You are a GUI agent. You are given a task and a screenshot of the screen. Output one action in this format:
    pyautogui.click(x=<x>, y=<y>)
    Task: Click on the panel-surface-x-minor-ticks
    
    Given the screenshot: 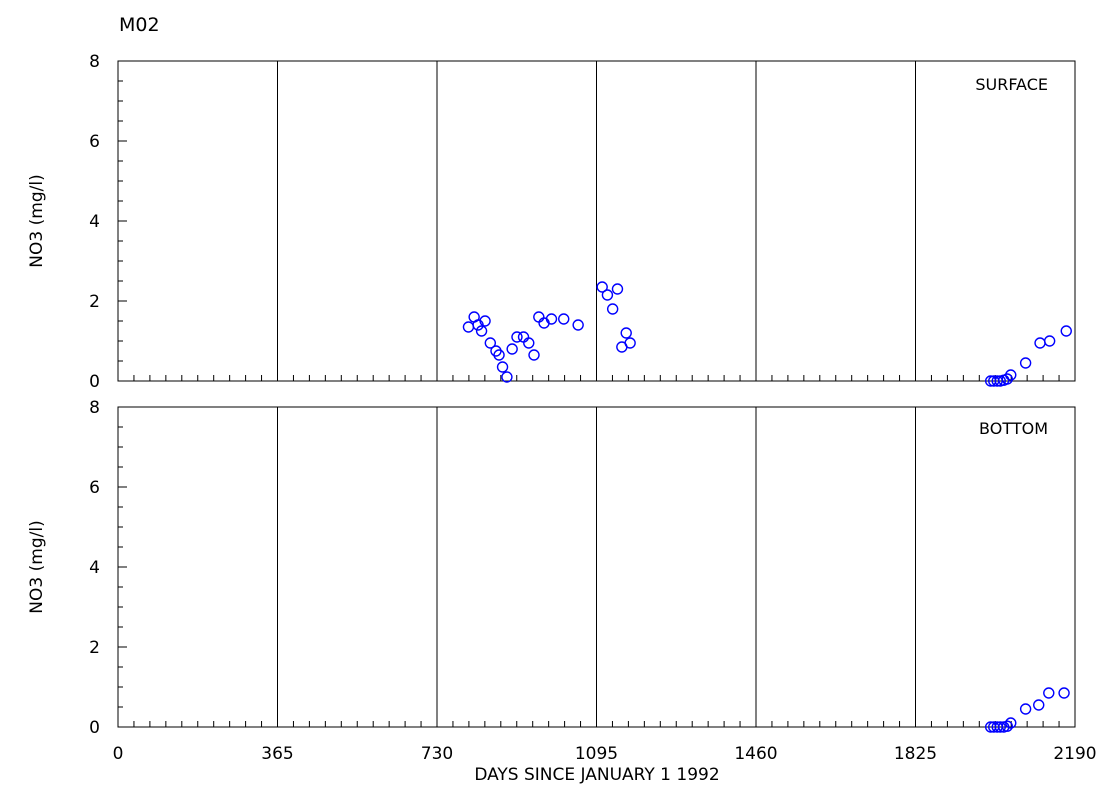 What is the action you would take?
    pyautogui.click(x=596, y=377)
    